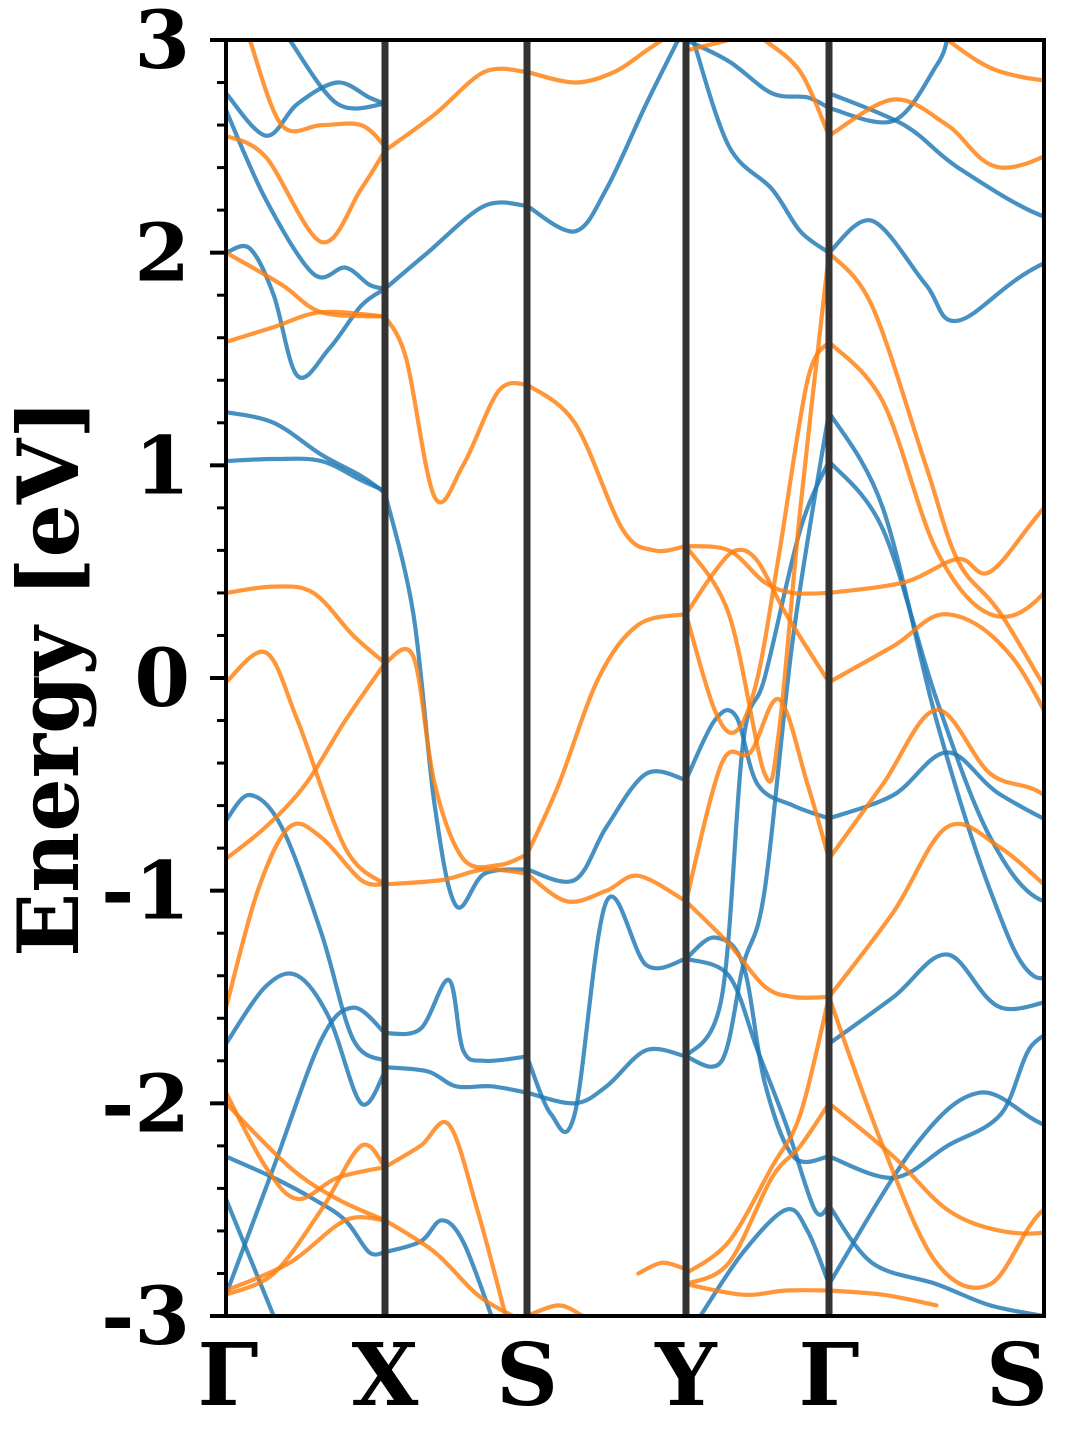 Image resolution: width=1080 pixels, height=1440 pixels. What do you see at coordinates (49, 678) in the screenshot?
I see `y-axis-label: Energy [eV]` at bounding box center [49, 678].